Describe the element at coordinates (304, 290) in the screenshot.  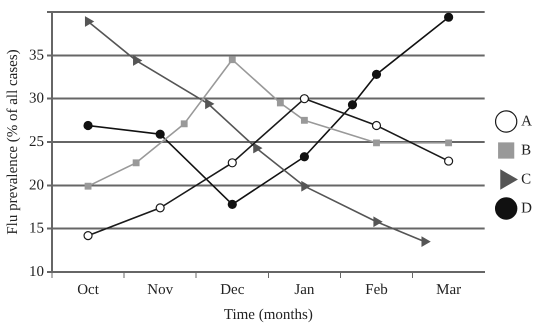
I see `x-tick-label: Jan` at that location.